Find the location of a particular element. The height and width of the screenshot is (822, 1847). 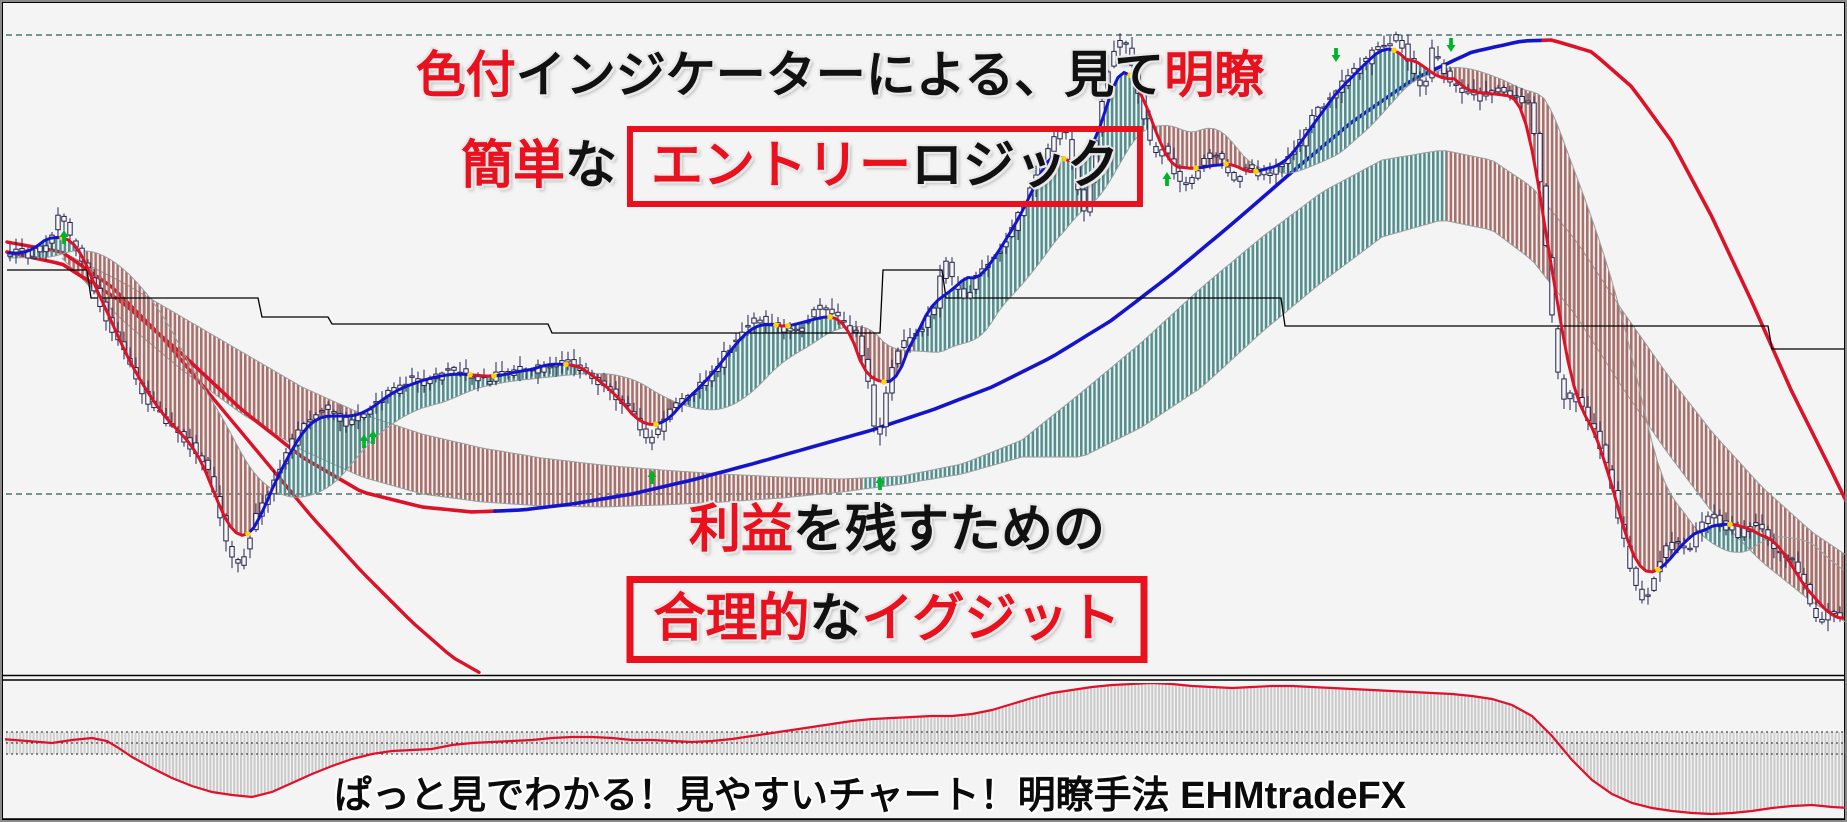

text-segment: 利益 is located at coordinates (740, 530).